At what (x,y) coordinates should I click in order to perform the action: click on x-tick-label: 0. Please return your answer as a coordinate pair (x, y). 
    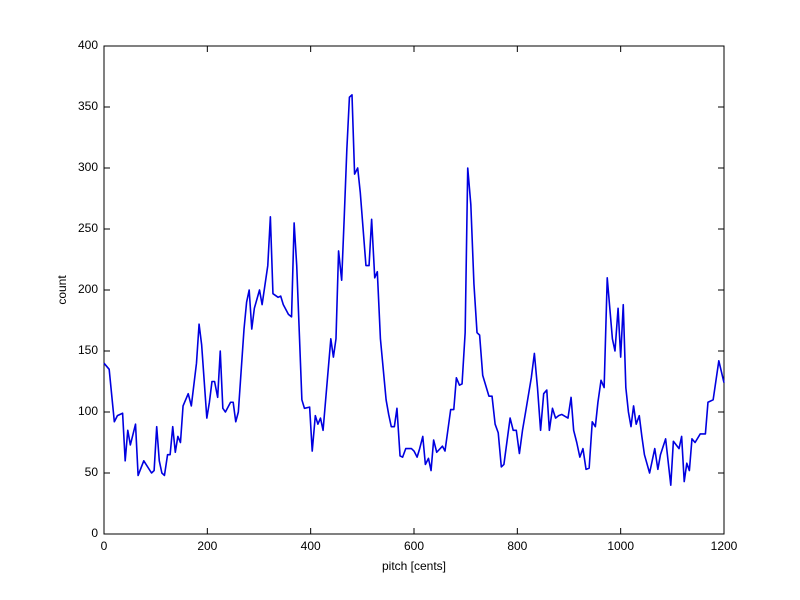
    Looking at the image, I should click on (104, 546).